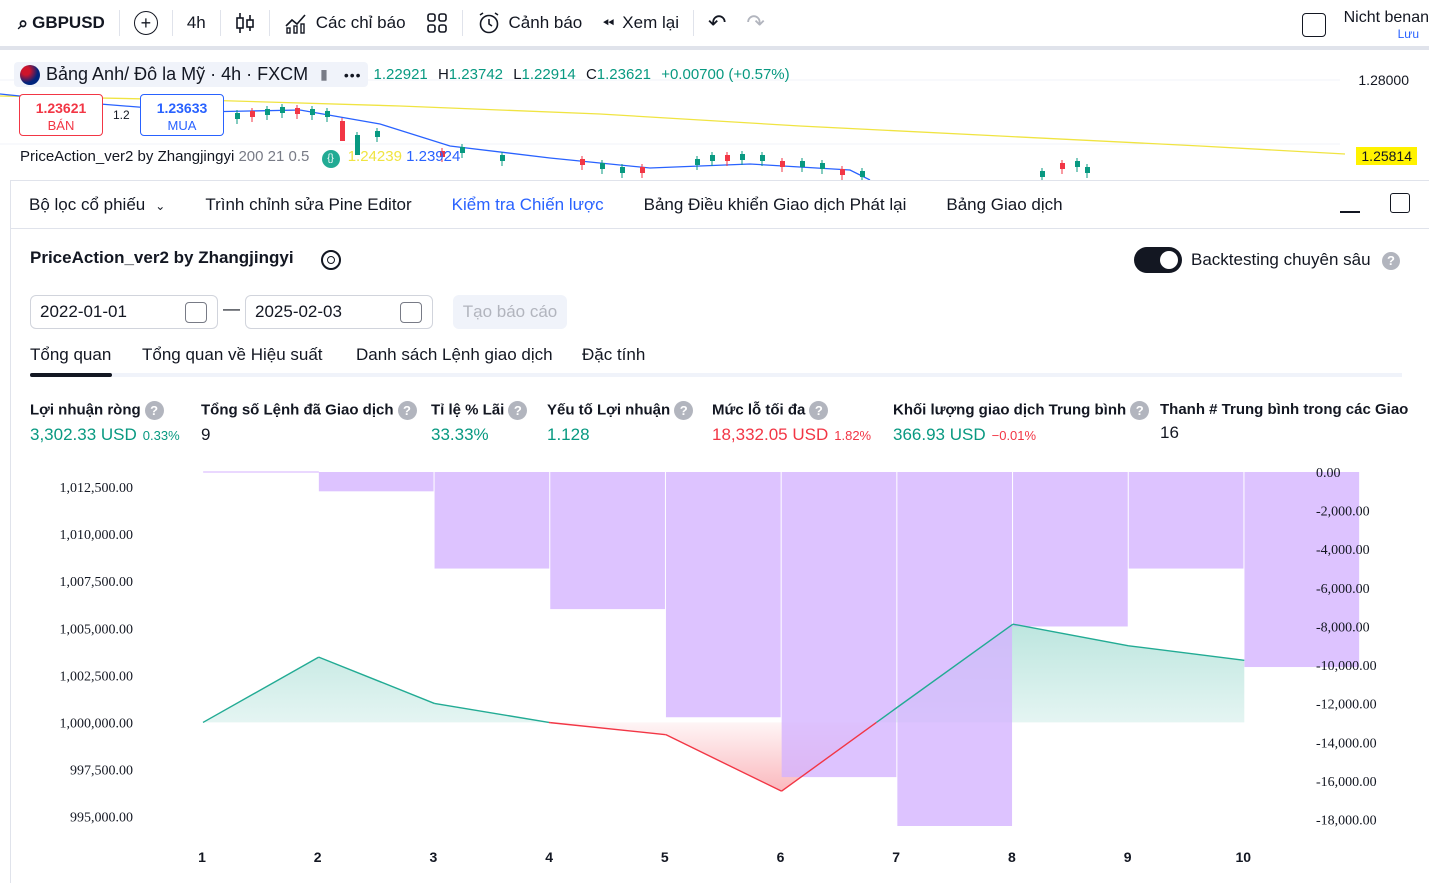 The image size is (1429, 883). What do you see at coordinates (71, 354) in the screenshot?
I see `subtab-overview: Tổng quan` at bounding box center [71, 354].